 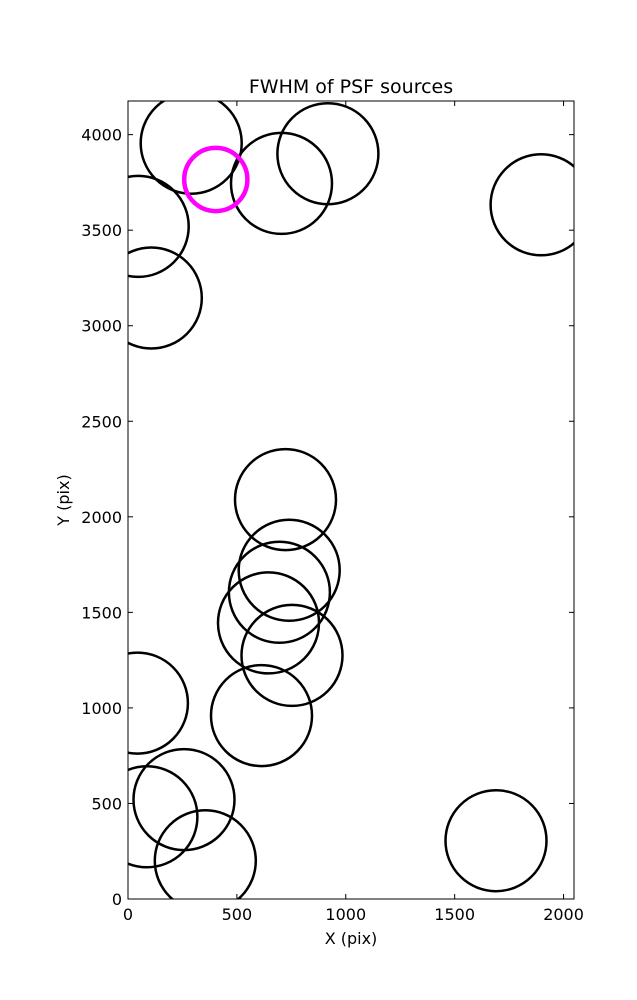 I want to click on y-axis-label: Y (pix), so click(x=63, y=500).